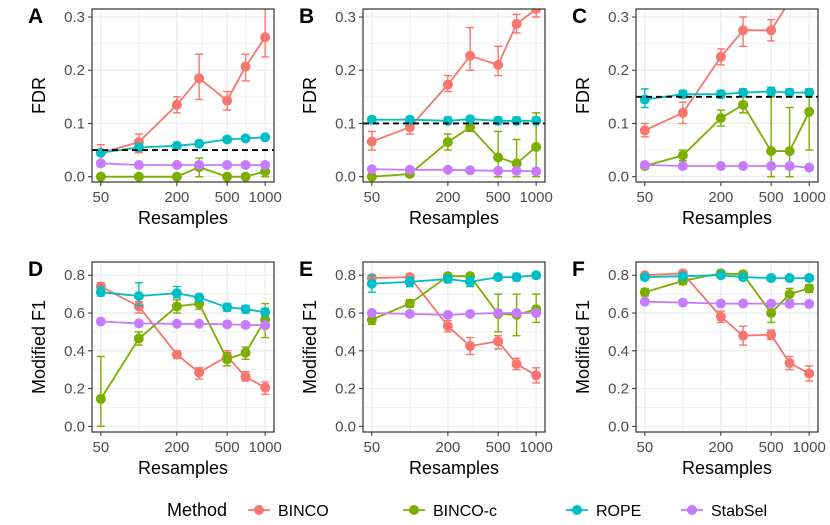  I want to click on legend-point-stabsel, so click(692, 510).